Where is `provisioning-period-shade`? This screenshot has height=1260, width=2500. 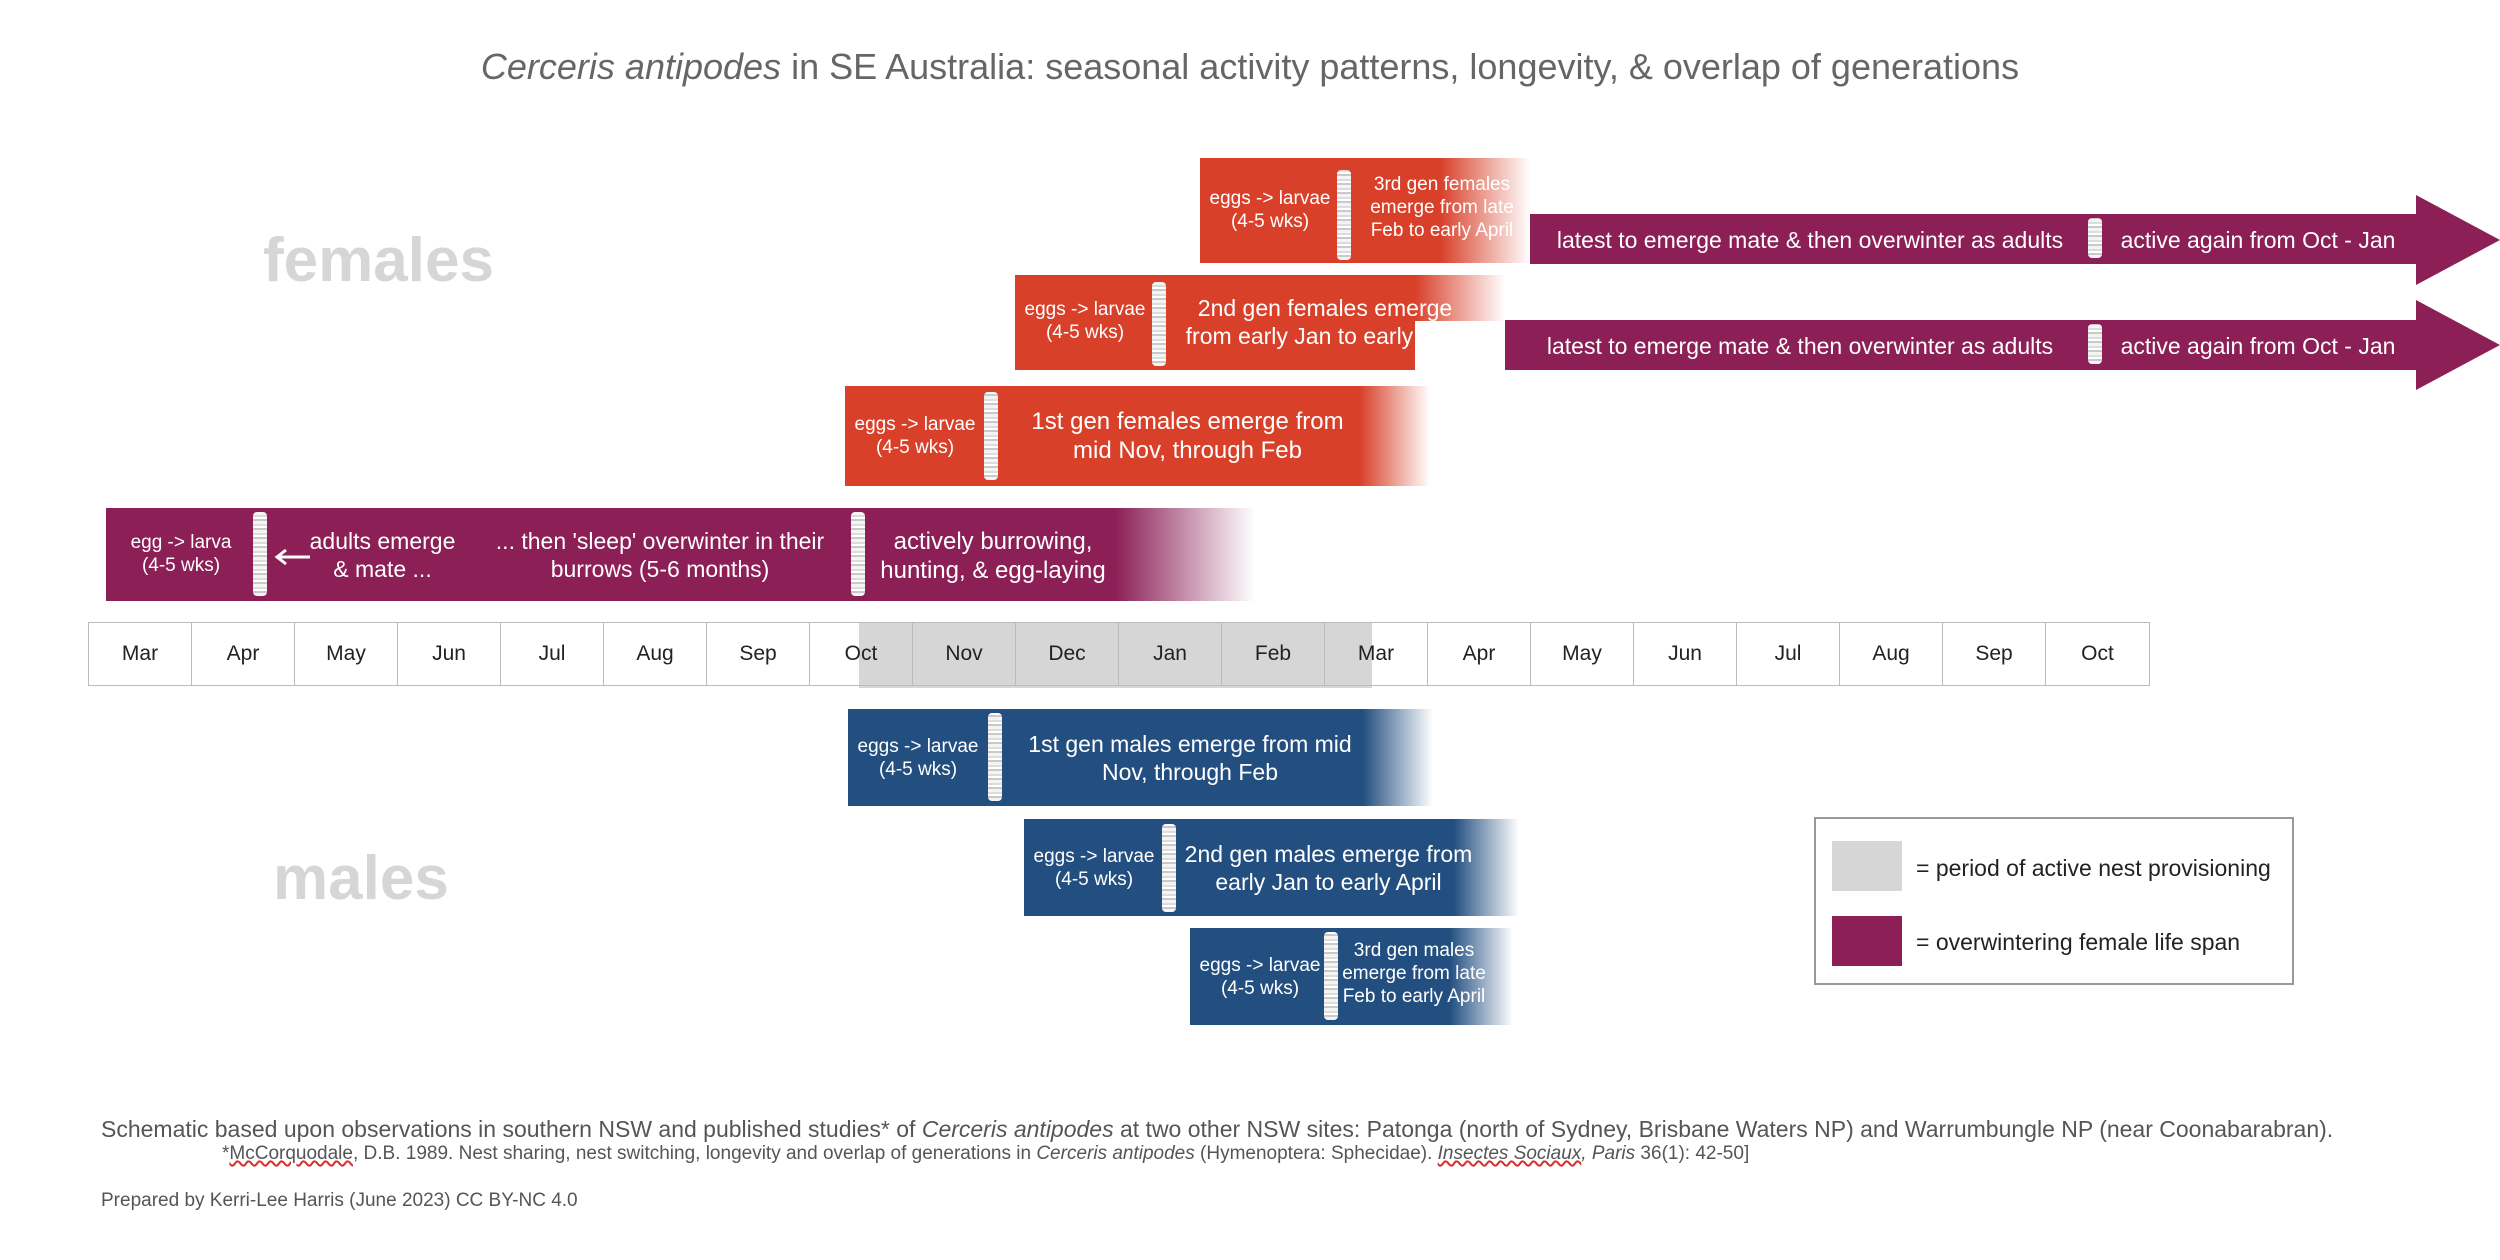 provisioning-period-shade is located at coordinates (1115, 655).